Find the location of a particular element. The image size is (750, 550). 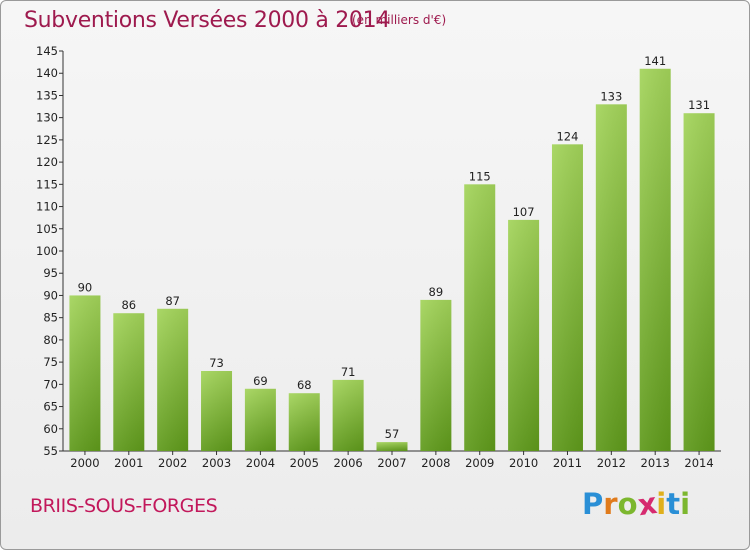

y-tick-label: 100 is located at coordinates (47, 251).